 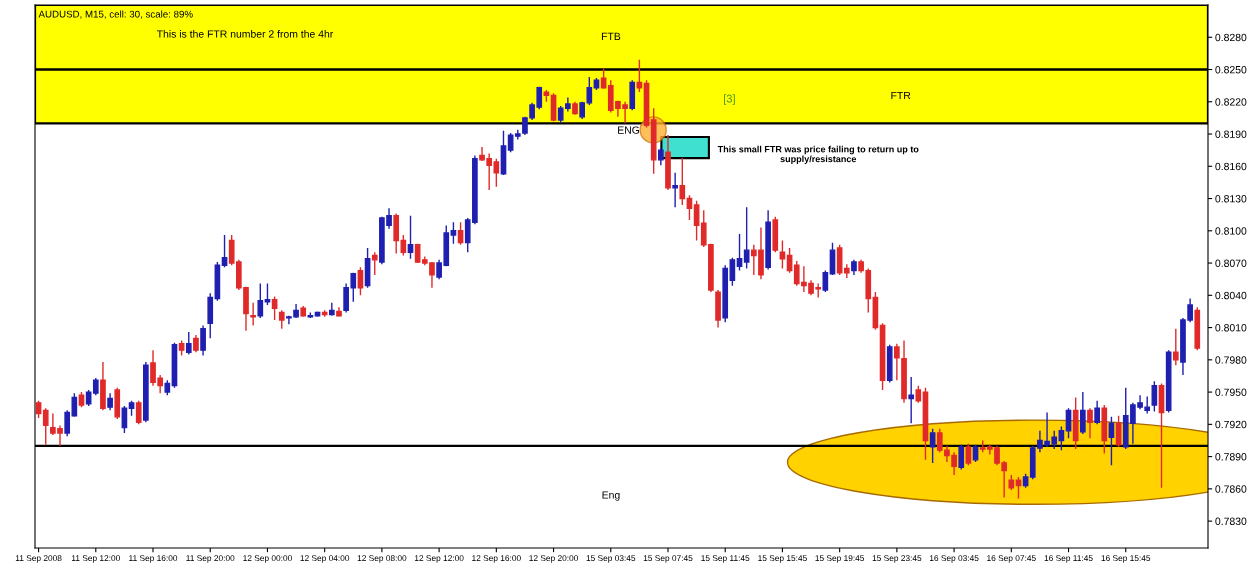 I want to click on annotation: [3], so click(x=729, y=99).